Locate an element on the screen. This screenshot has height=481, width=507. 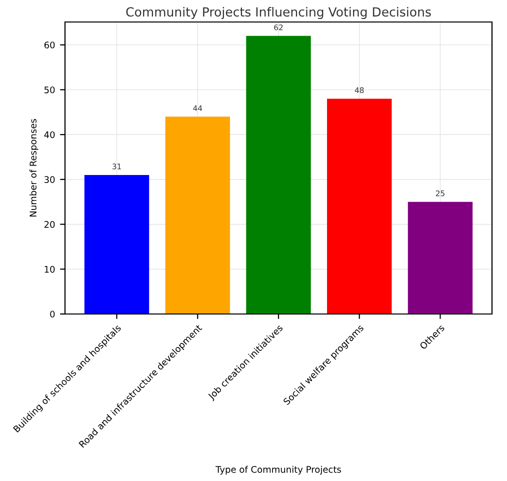
chart-title: Community Projects Influencing Voting Decisions is located at coordinates (278, 13).